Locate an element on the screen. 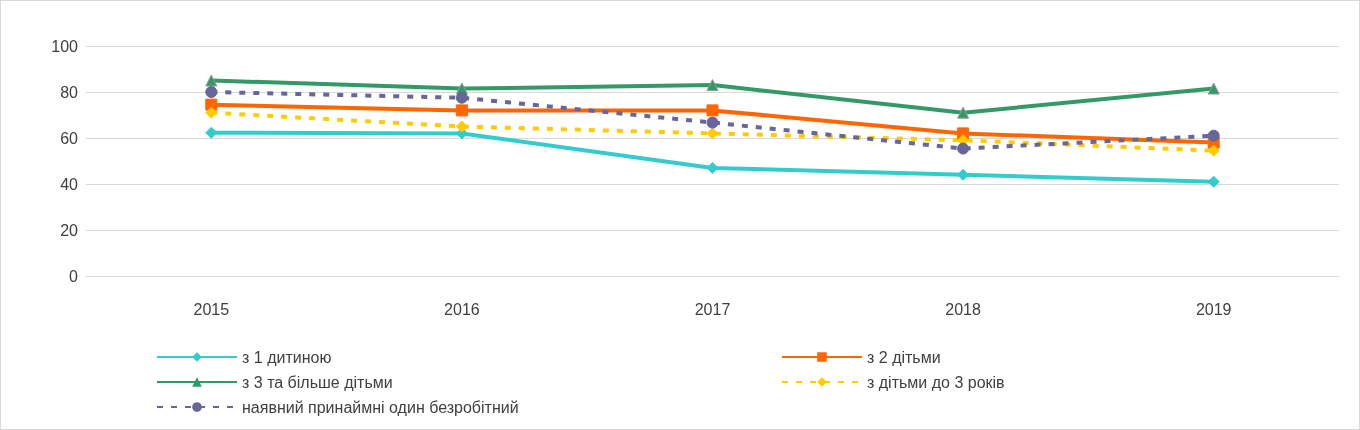  y-tick-label: 100 is located at coordinates (65, 46).